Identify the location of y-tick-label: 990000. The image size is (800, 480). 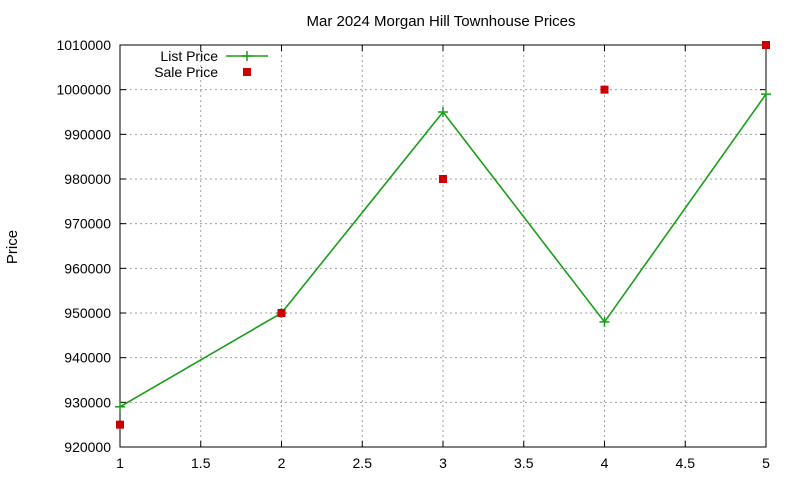
(87, 134).